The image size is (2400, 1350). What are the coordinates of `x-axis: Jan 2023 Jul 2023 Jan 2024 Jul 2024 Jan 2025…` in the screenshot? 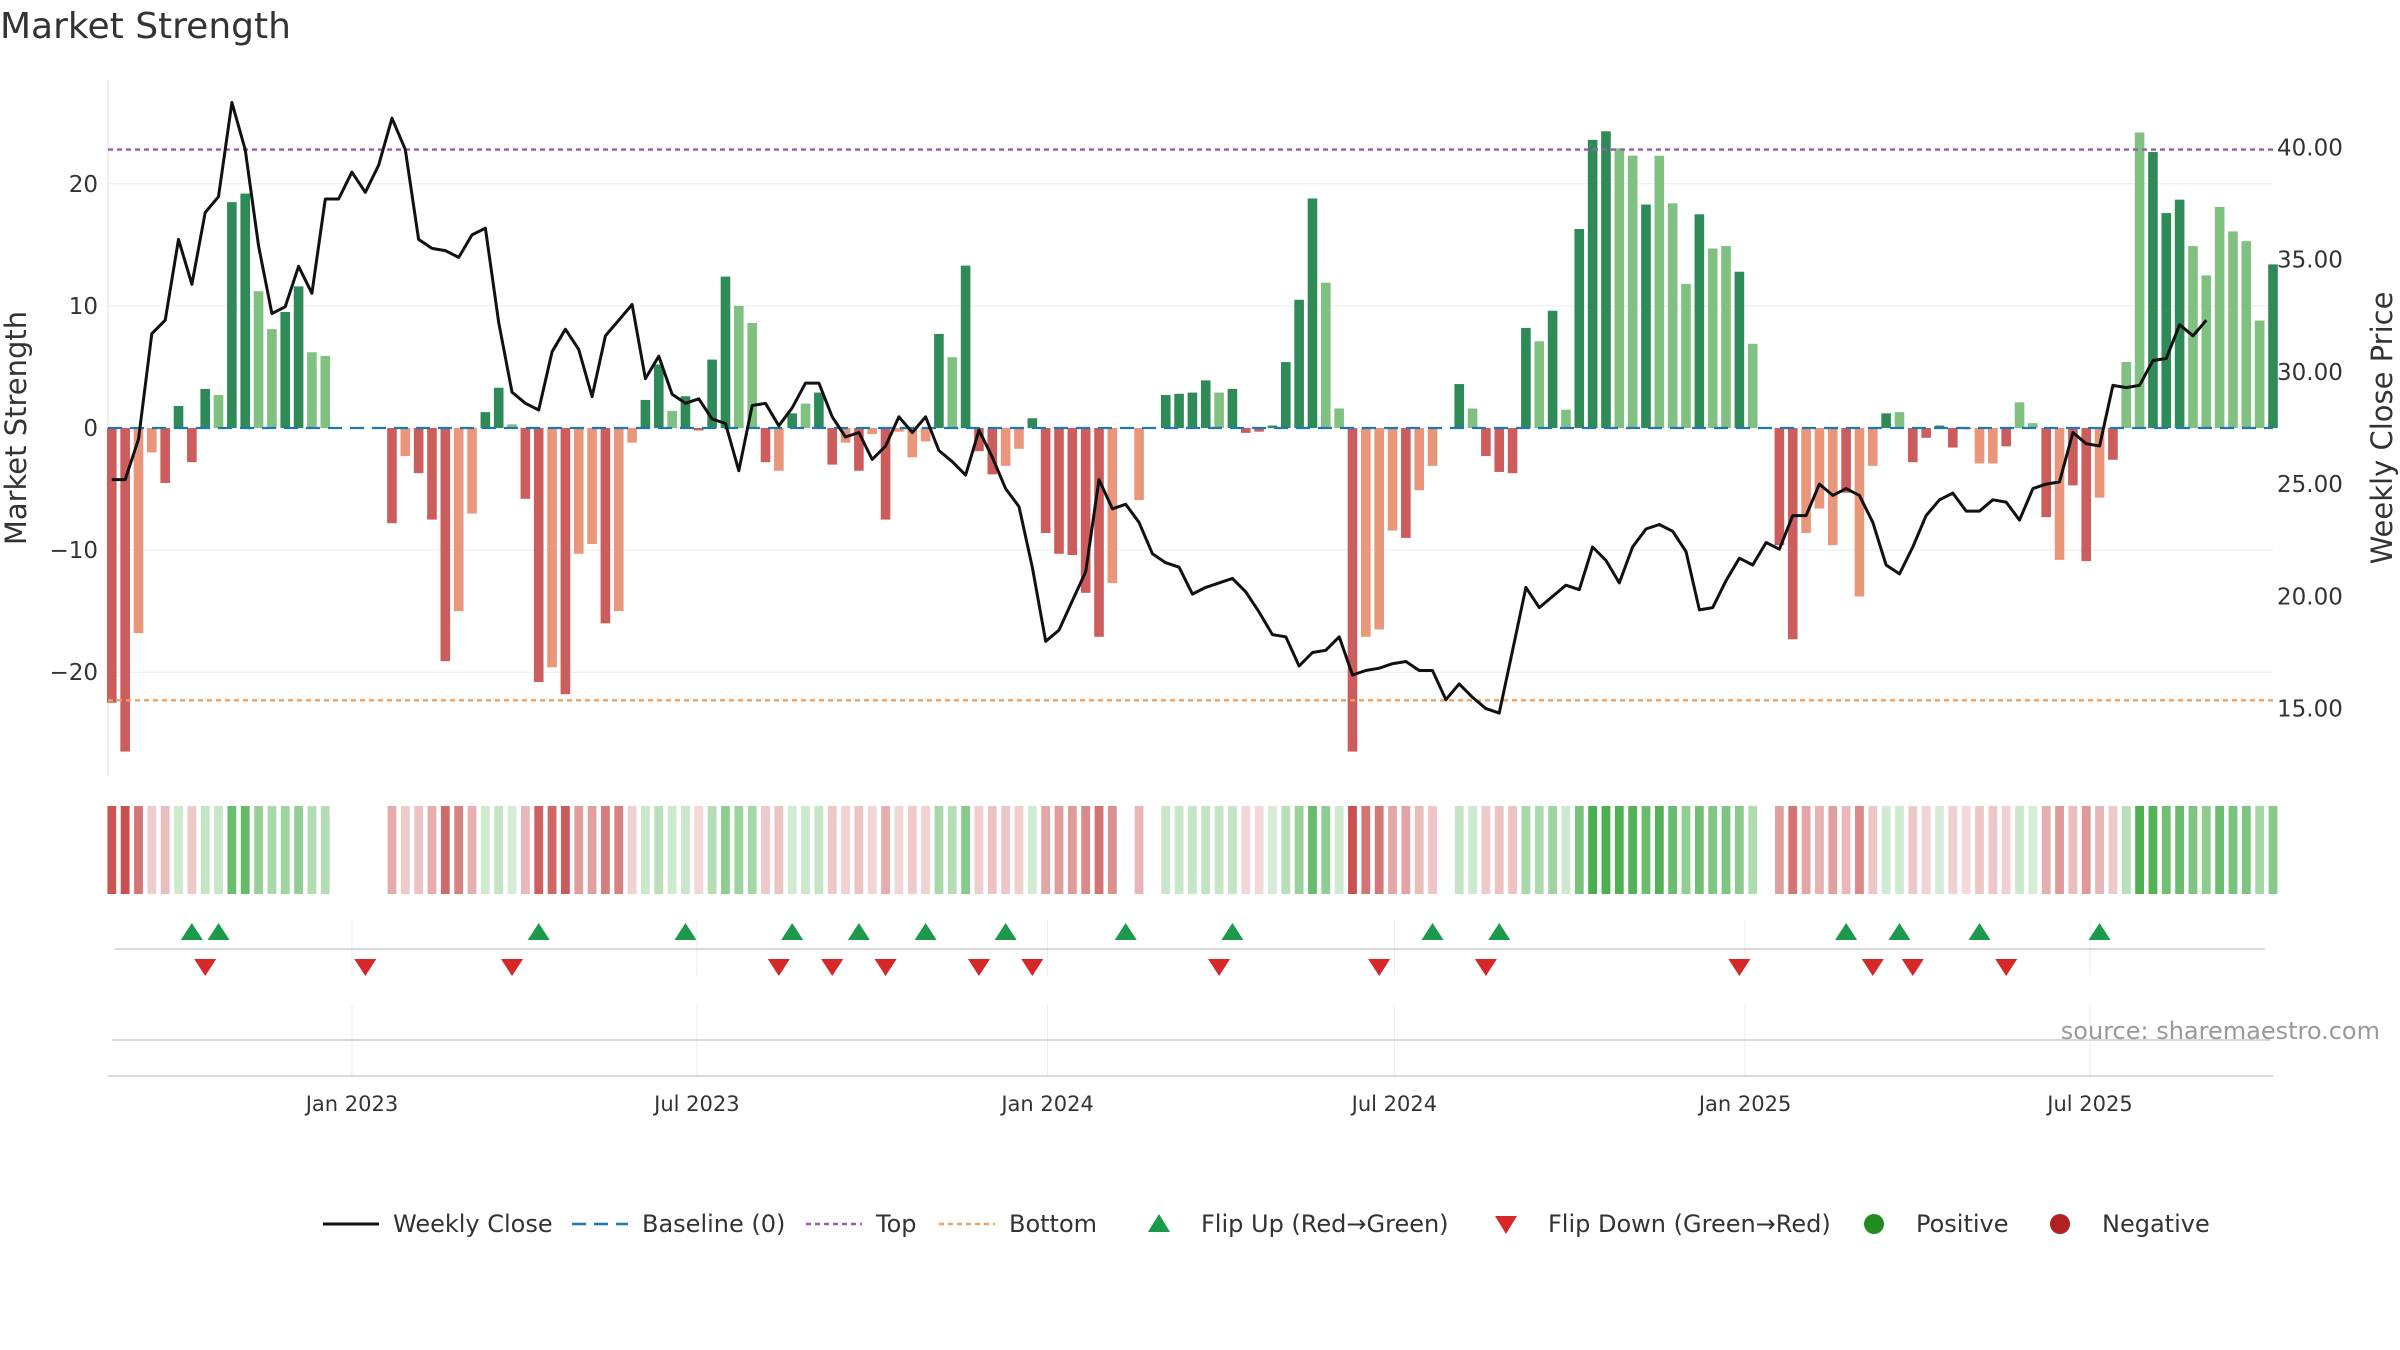 It's located at (1218, 1104).